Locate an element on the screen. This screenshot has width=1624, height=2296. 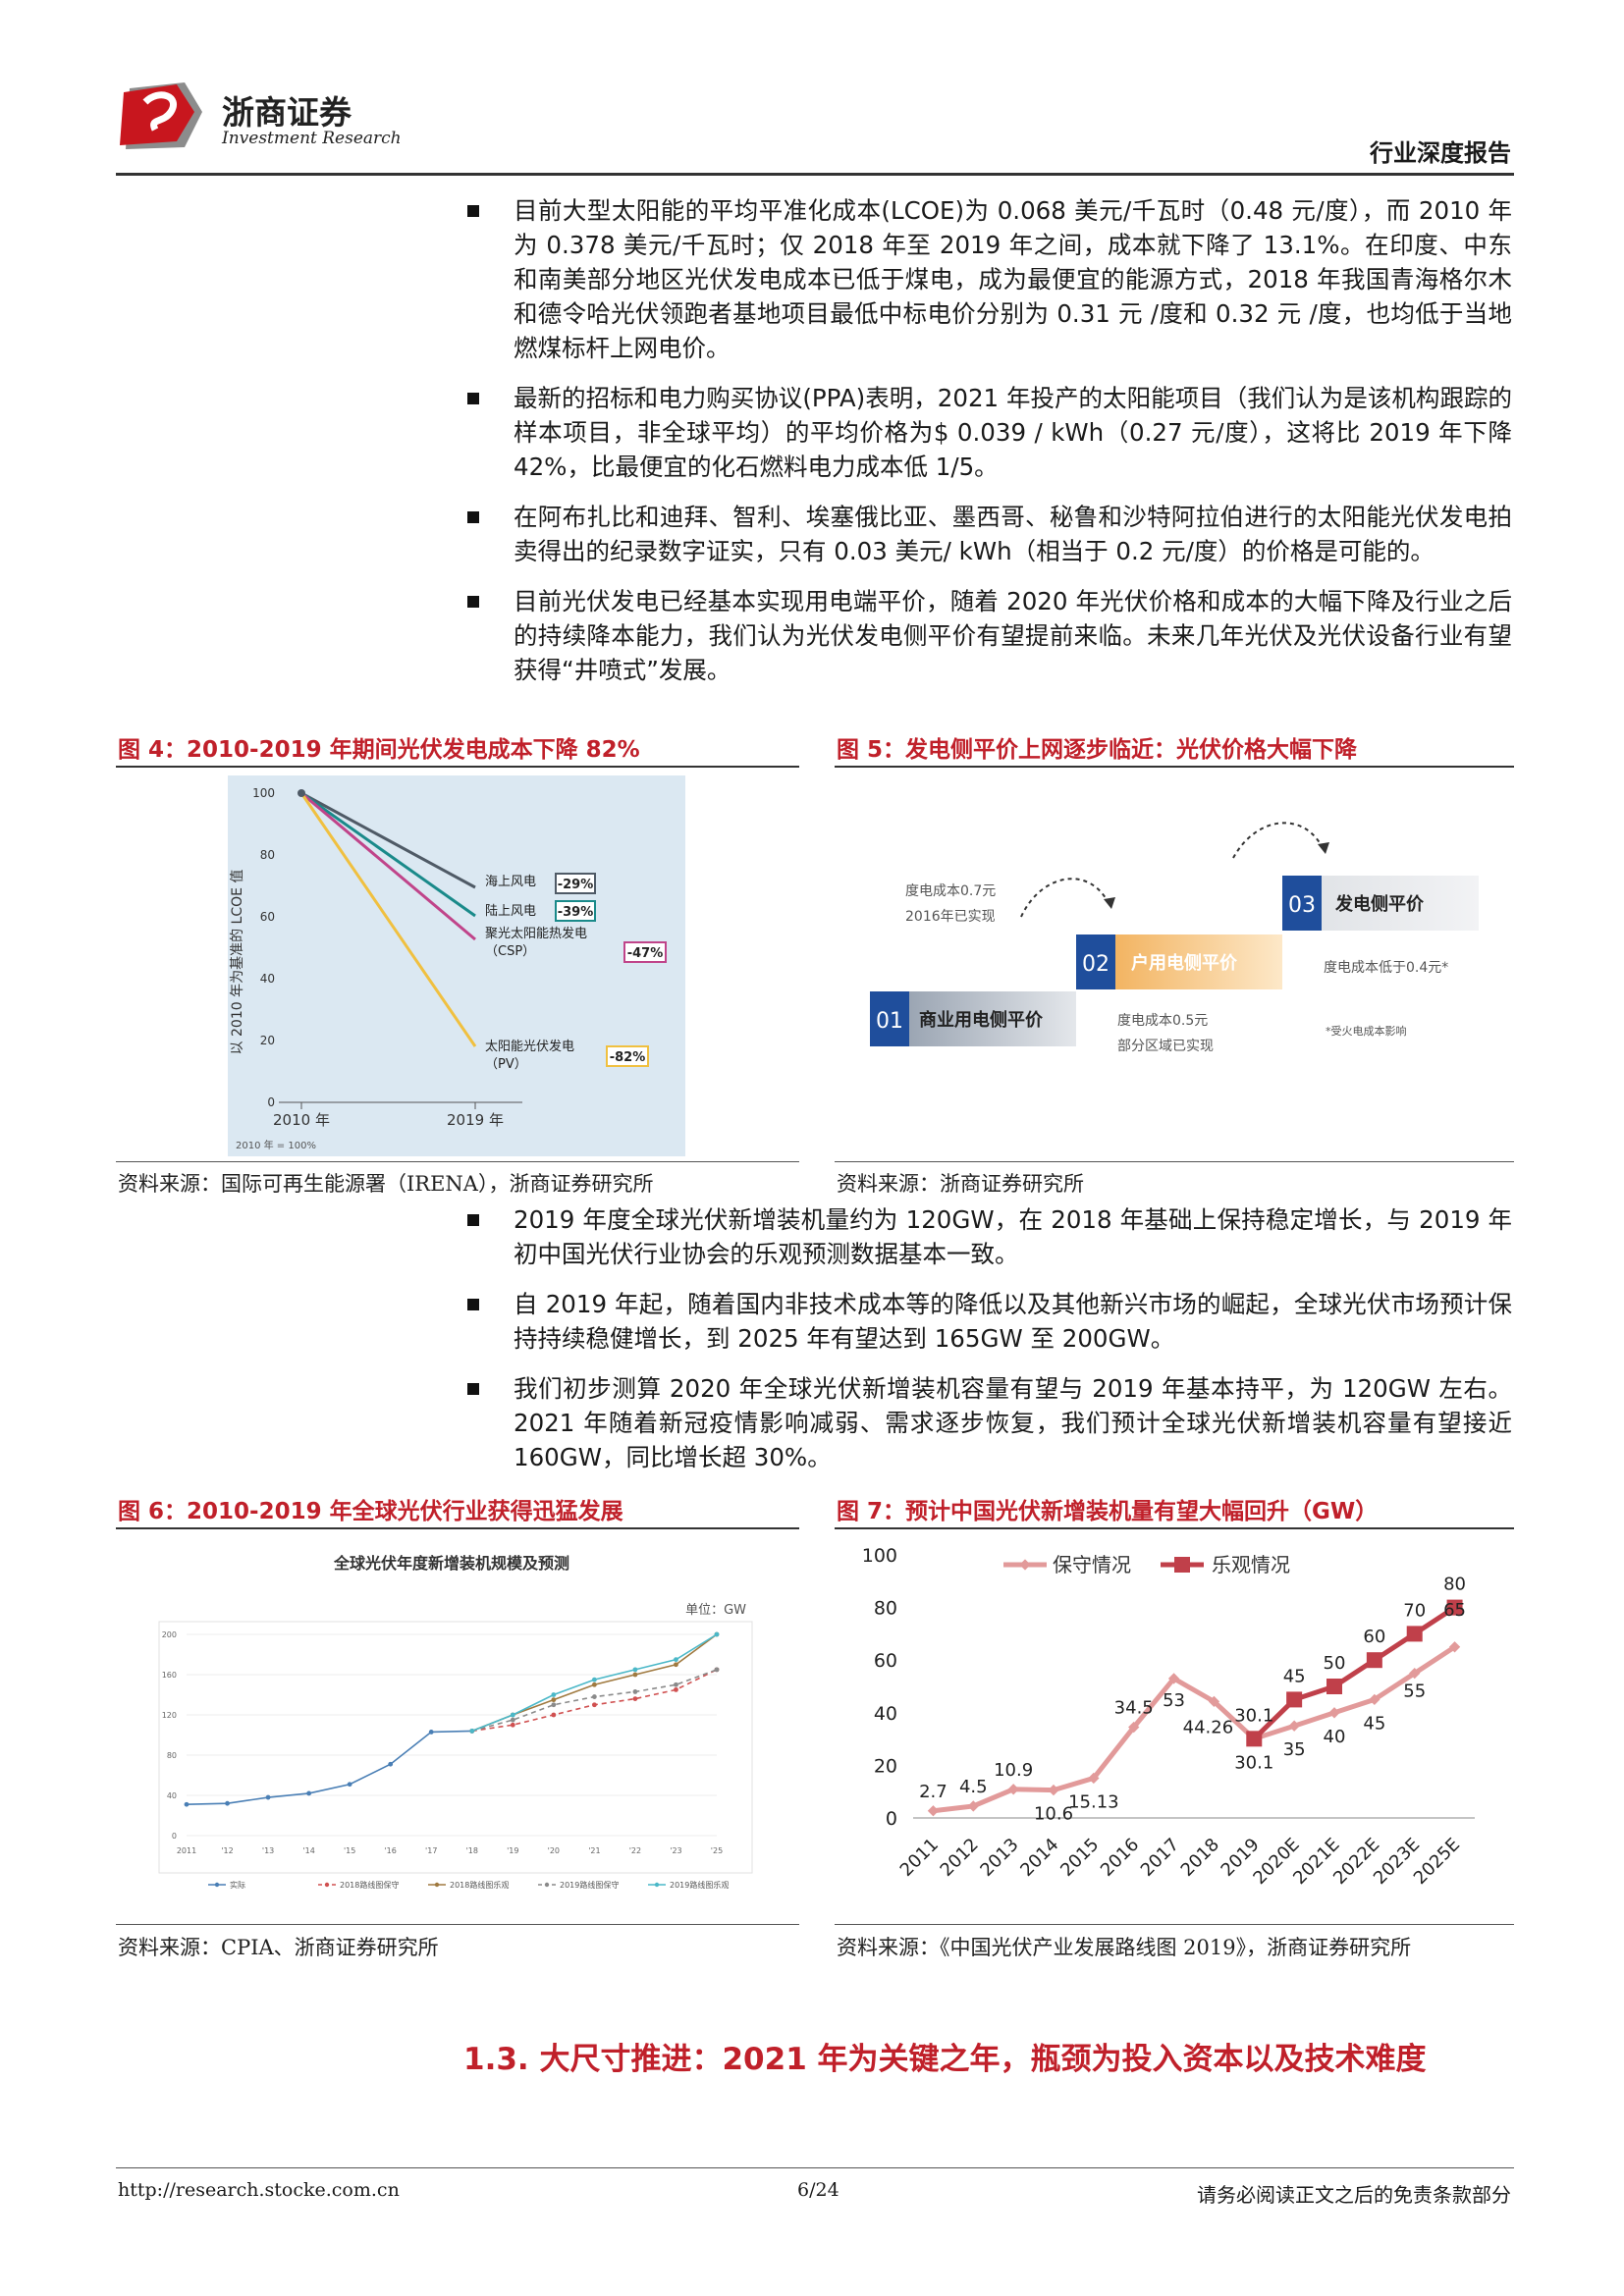
fig4-top-rule is located at coordinates (457, 767).